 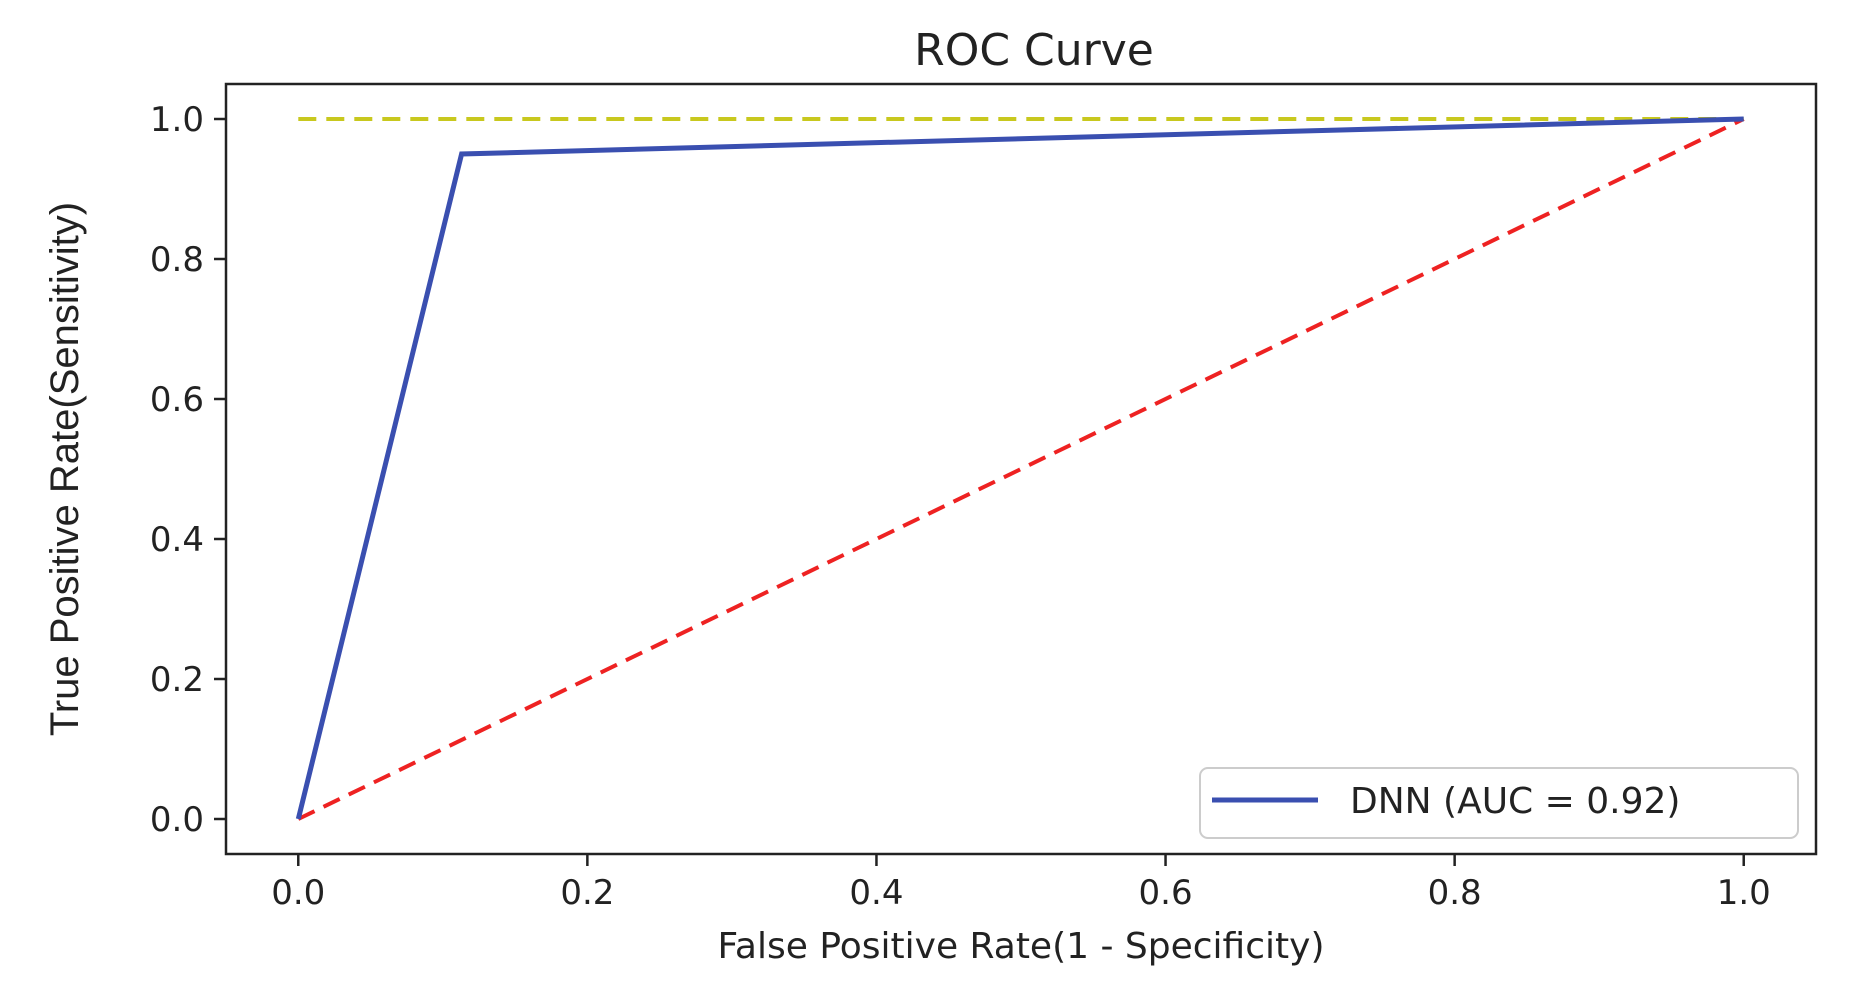 I want to click on legend-label-dnn: DNN (AUC = 0.92), so click(x=1515, y=801).